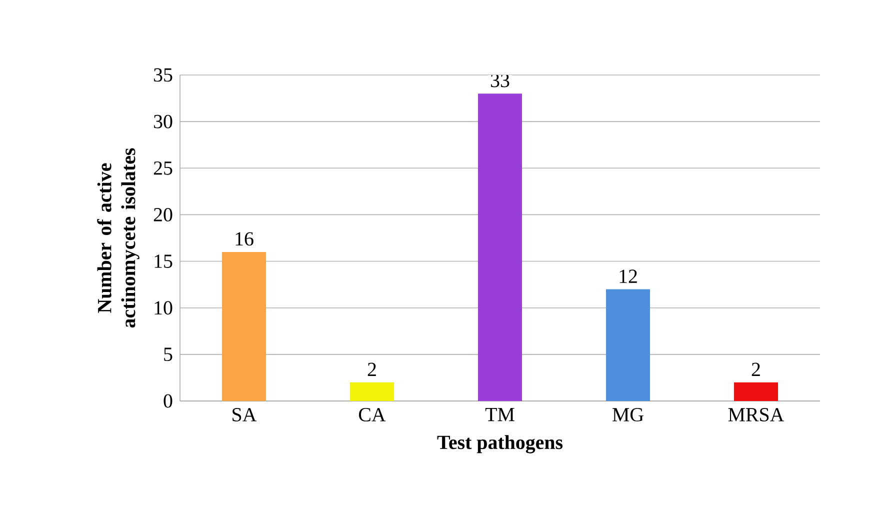 This screenshot has height=519, width=882. I want to click on x-tick-label: MG, so click(628, 415).